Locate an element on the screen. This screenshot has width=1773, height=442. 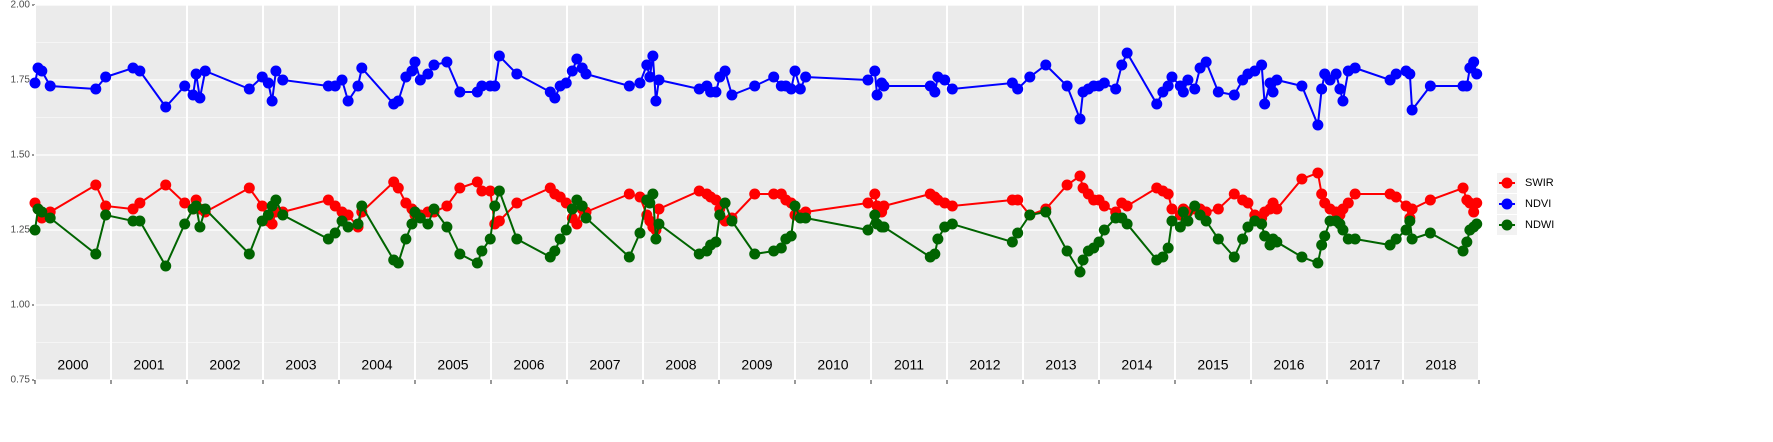
year-label: 2001 is located at coordinates (148, 365).